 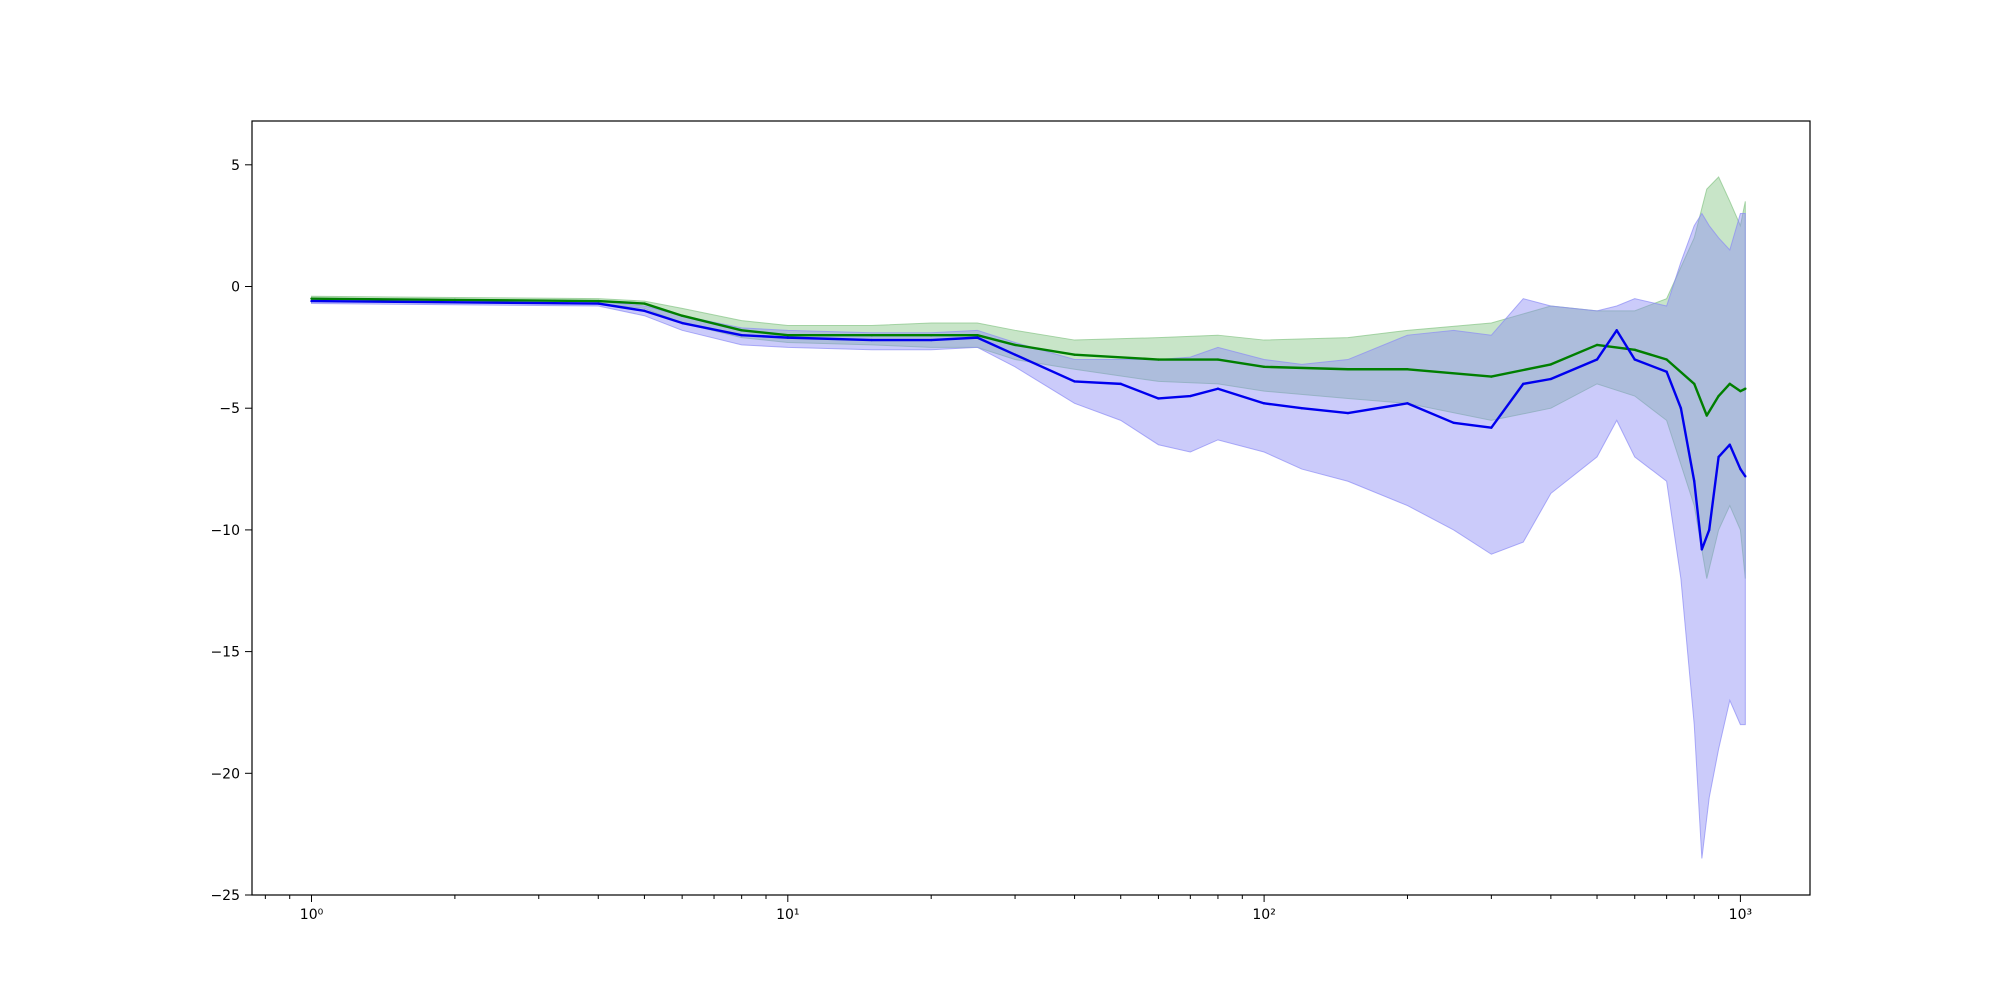 I want to click on x-axis-ticks: 10⁰ 10¹ 10² 10³, so click(x=1008, y=909).